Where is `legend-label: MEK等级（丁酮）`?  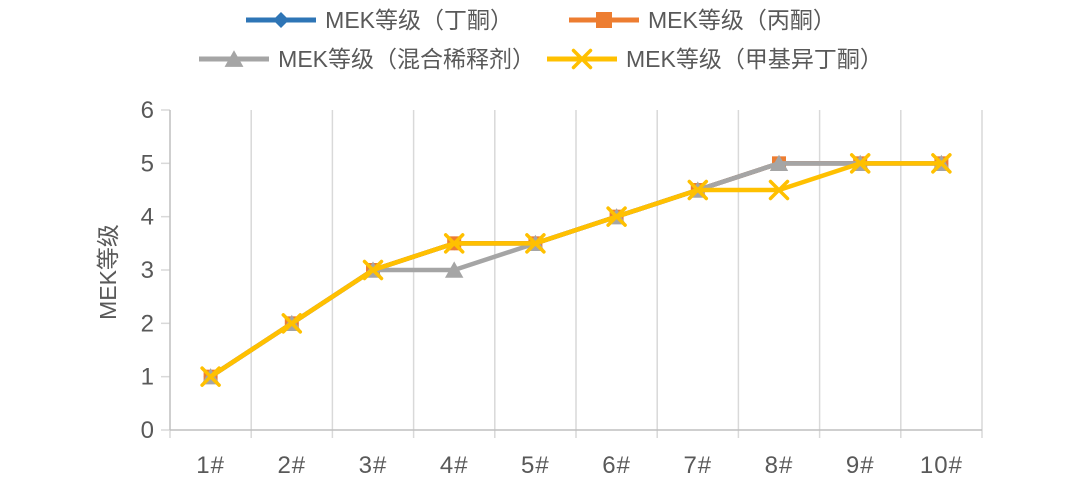
legend-label: MEK等级（丁酮） is located at coordinates (419, 20).